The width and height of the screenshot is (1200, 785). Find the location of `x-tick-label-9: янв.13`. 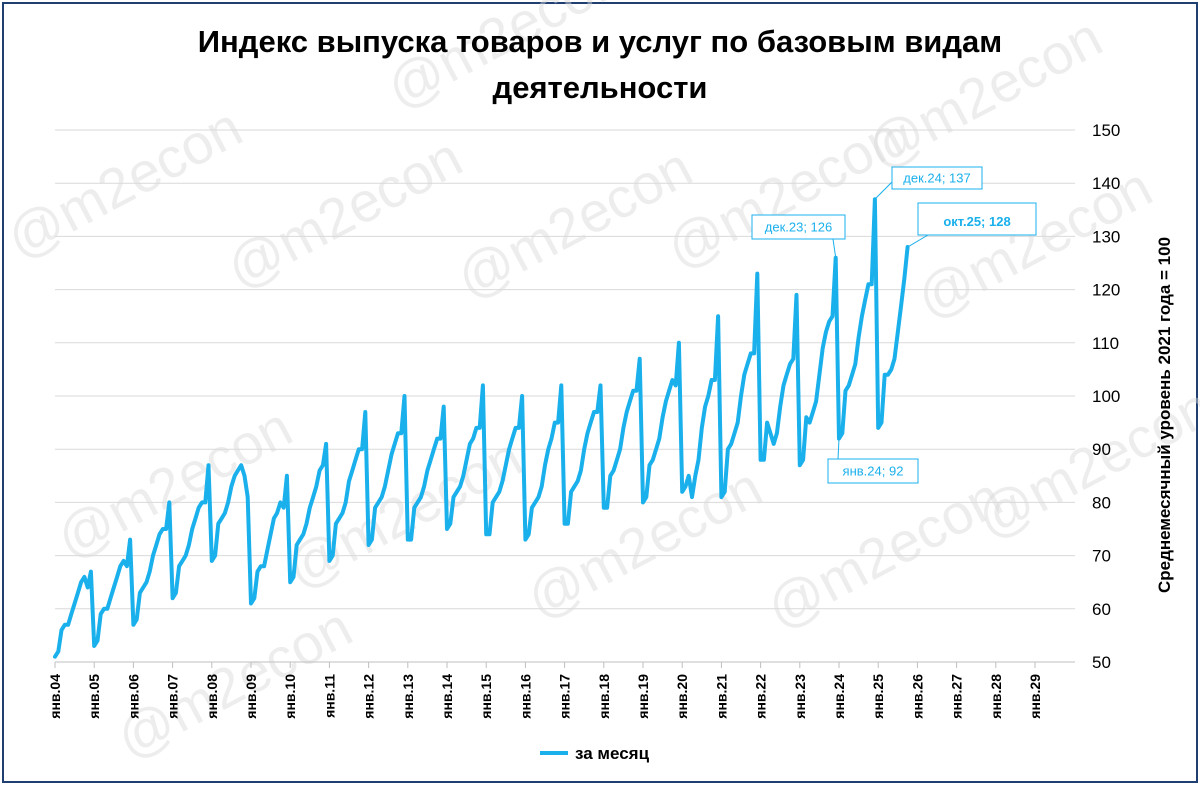

x-tick-label-9: янв.13 is located at coordinates (408, 696).